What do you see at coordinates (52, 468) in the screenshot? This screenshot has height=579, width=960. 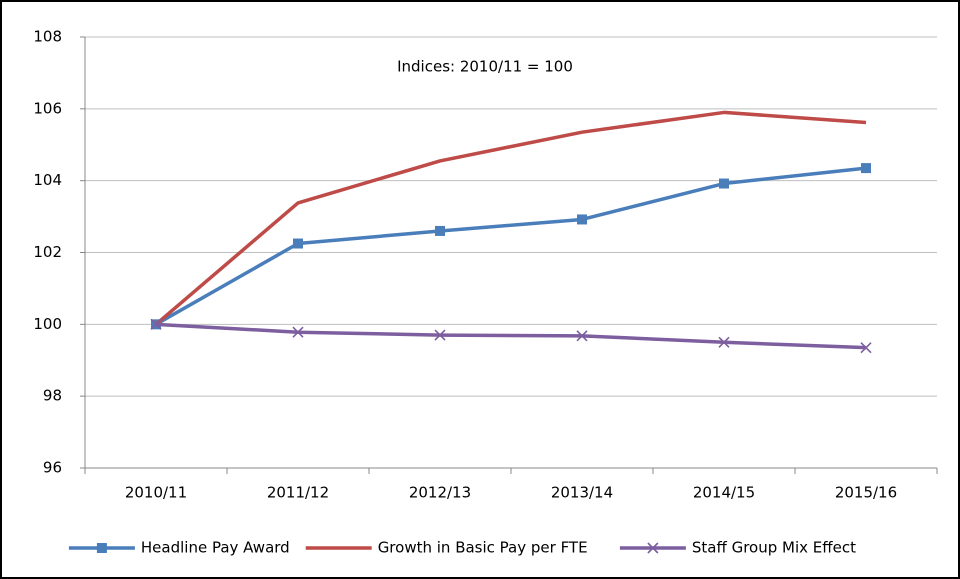 I see `y-tick-label: 96` at bounding box center [52, 468].